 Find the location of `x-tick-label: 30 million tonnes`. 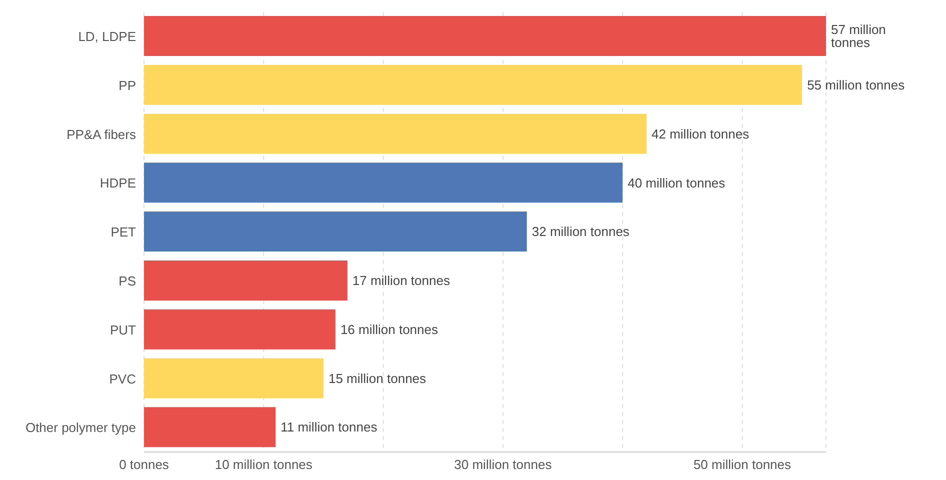

x-tick-label: 30 million tonnes is located at coordinates (503, 464).